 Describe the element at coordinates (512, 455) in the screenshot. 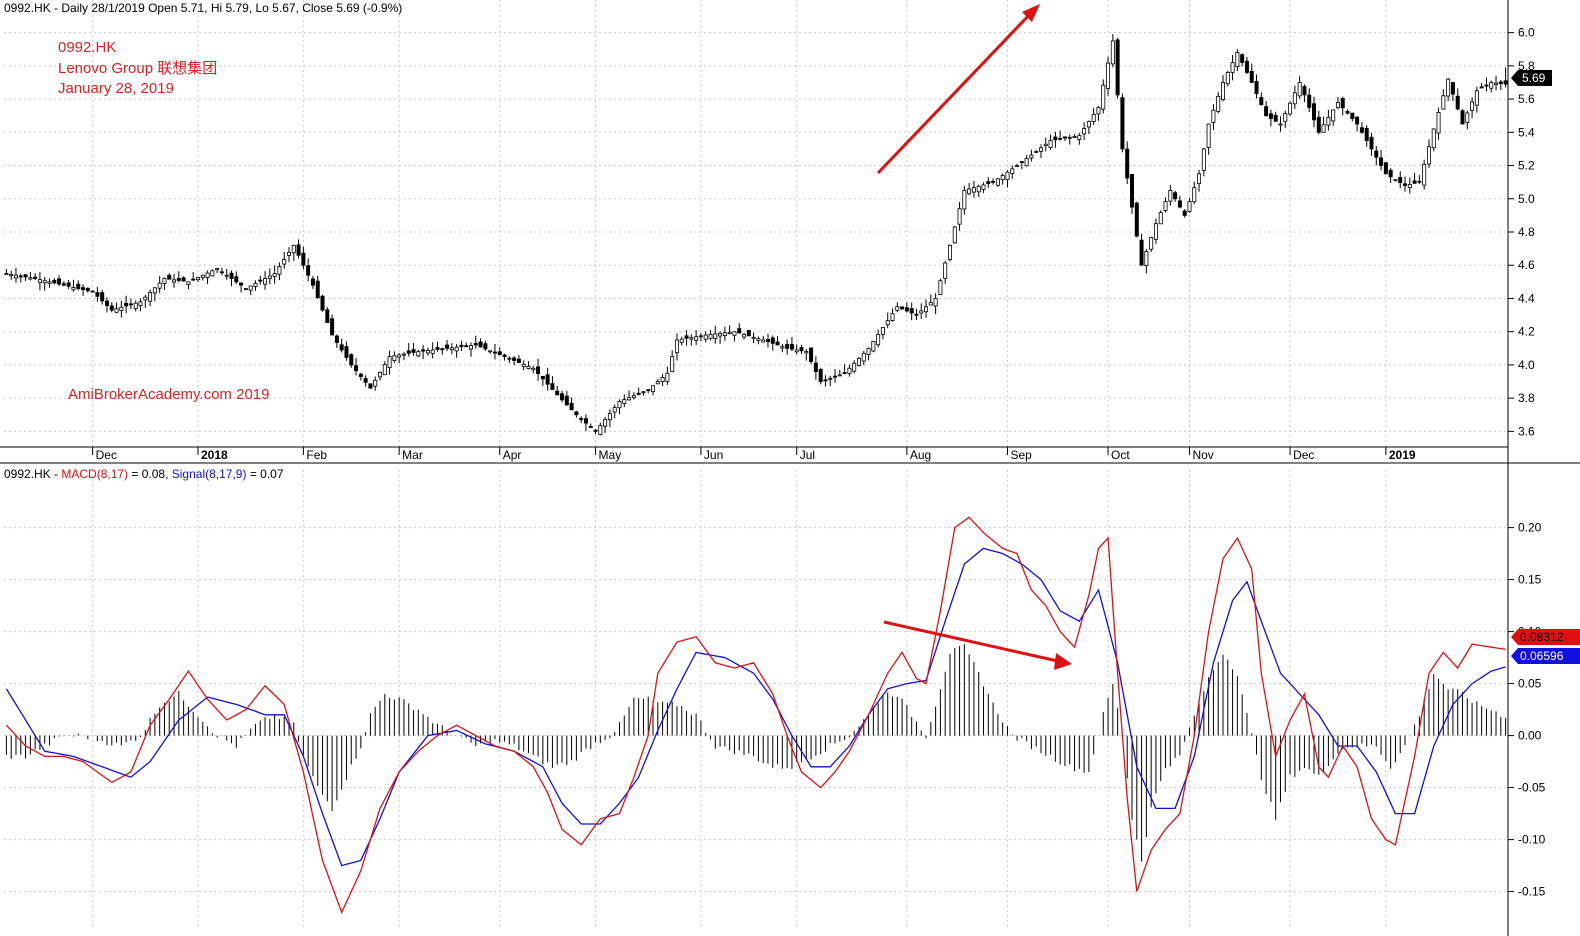

I see `month-label: Apr` at that location.